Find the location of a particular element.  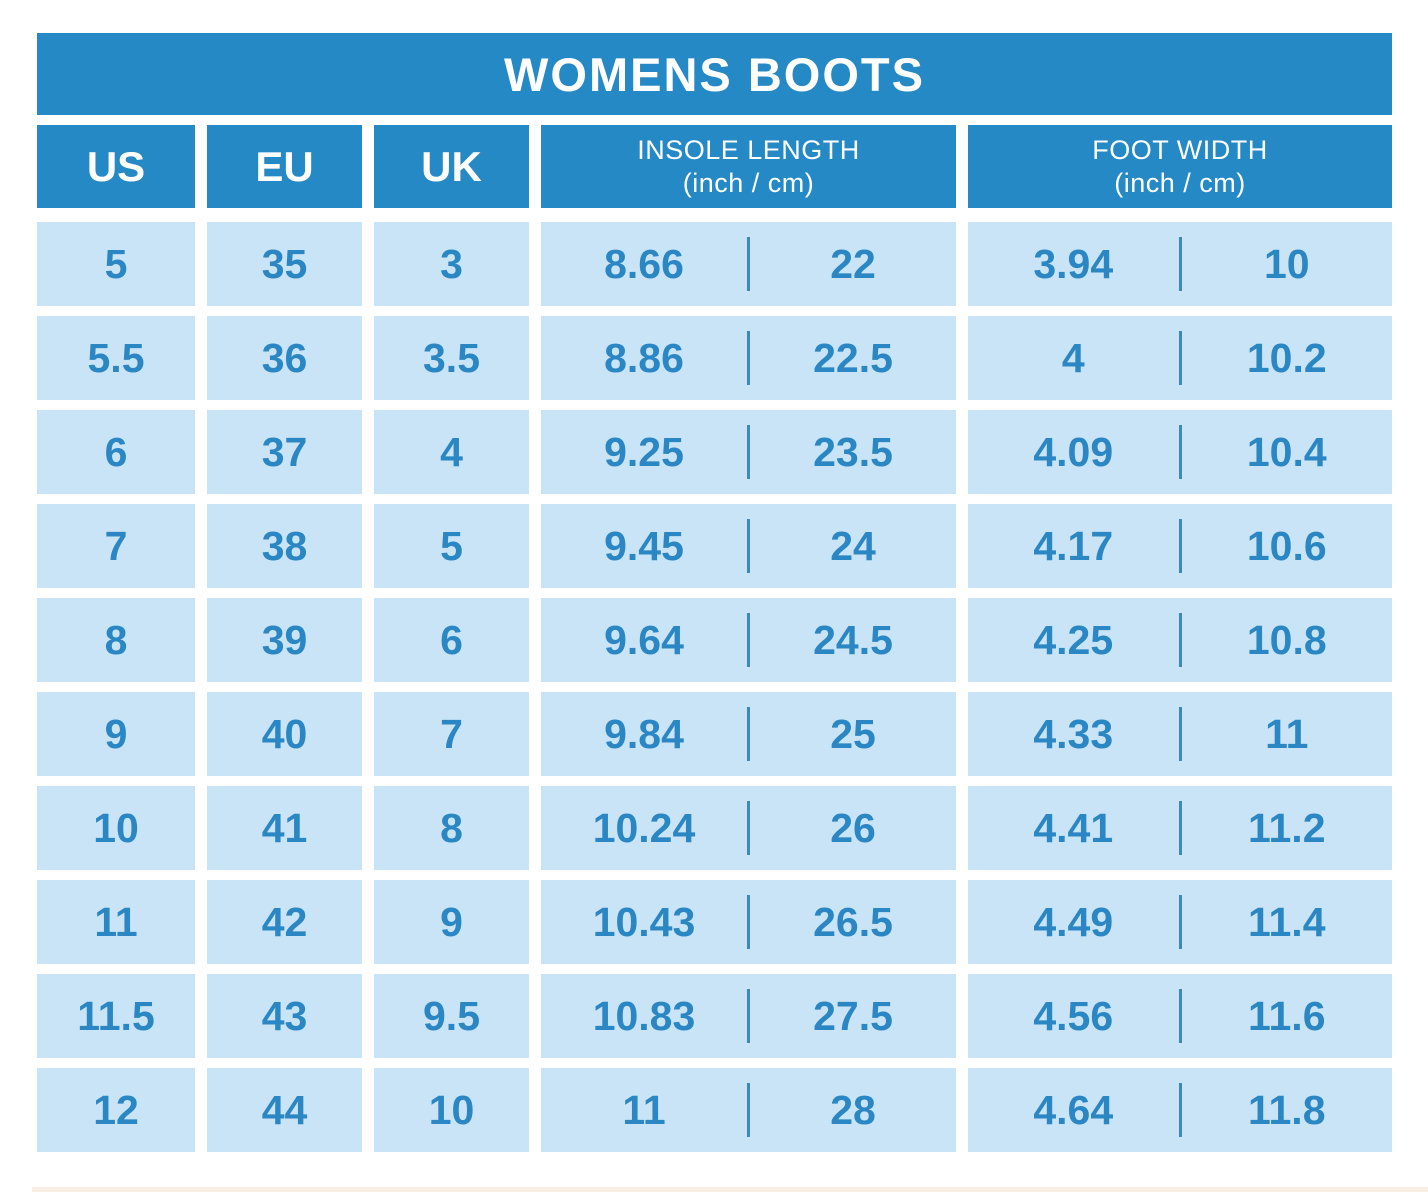

insole-length-cell: 11 28 is located at coordinates (748, 1110).